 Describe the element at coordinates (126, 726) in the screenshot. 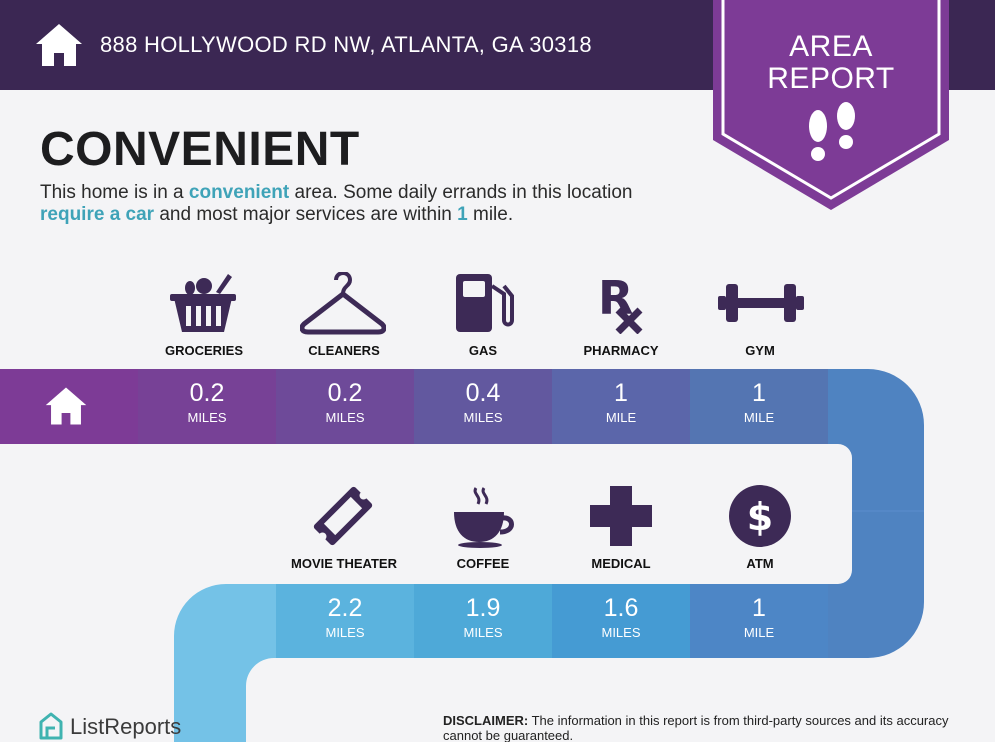

I see `listreports-brand: ListReports` at that location.